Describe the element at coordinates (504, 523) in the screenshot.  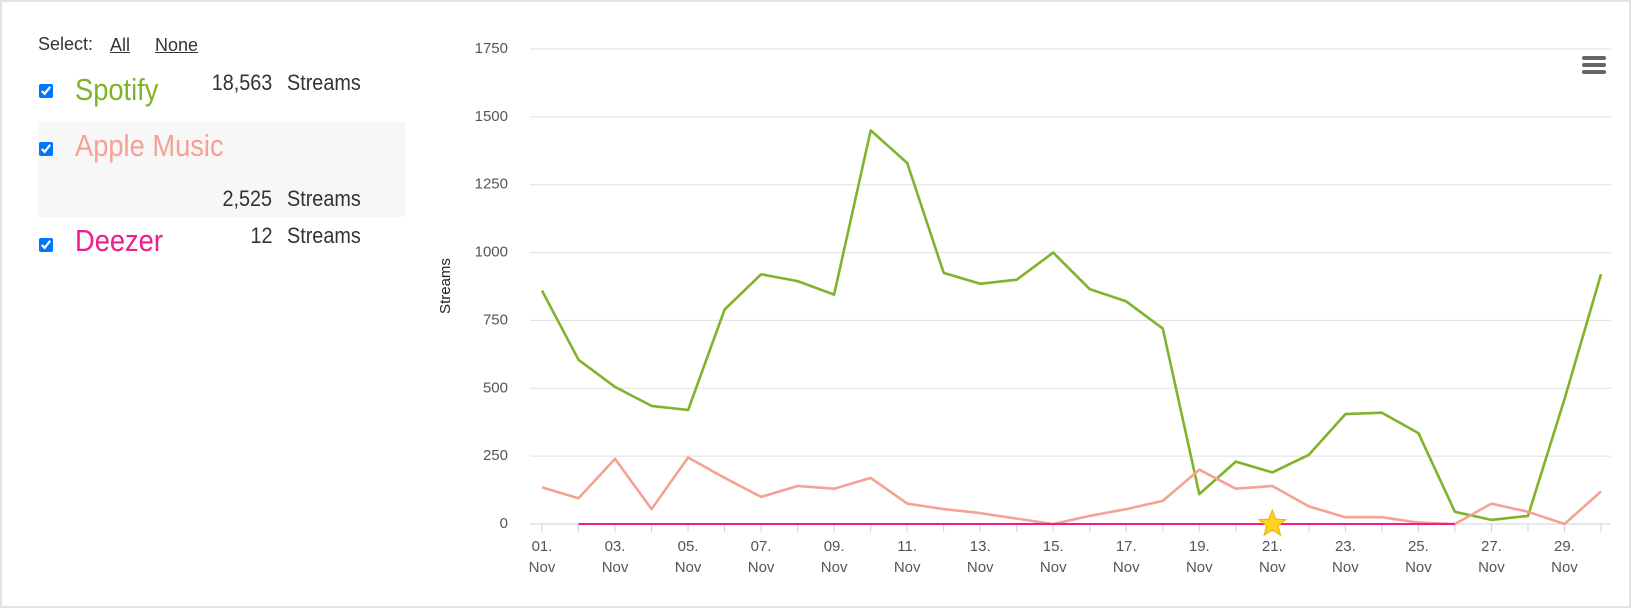
I see `y-tick-label: 0` at that location.